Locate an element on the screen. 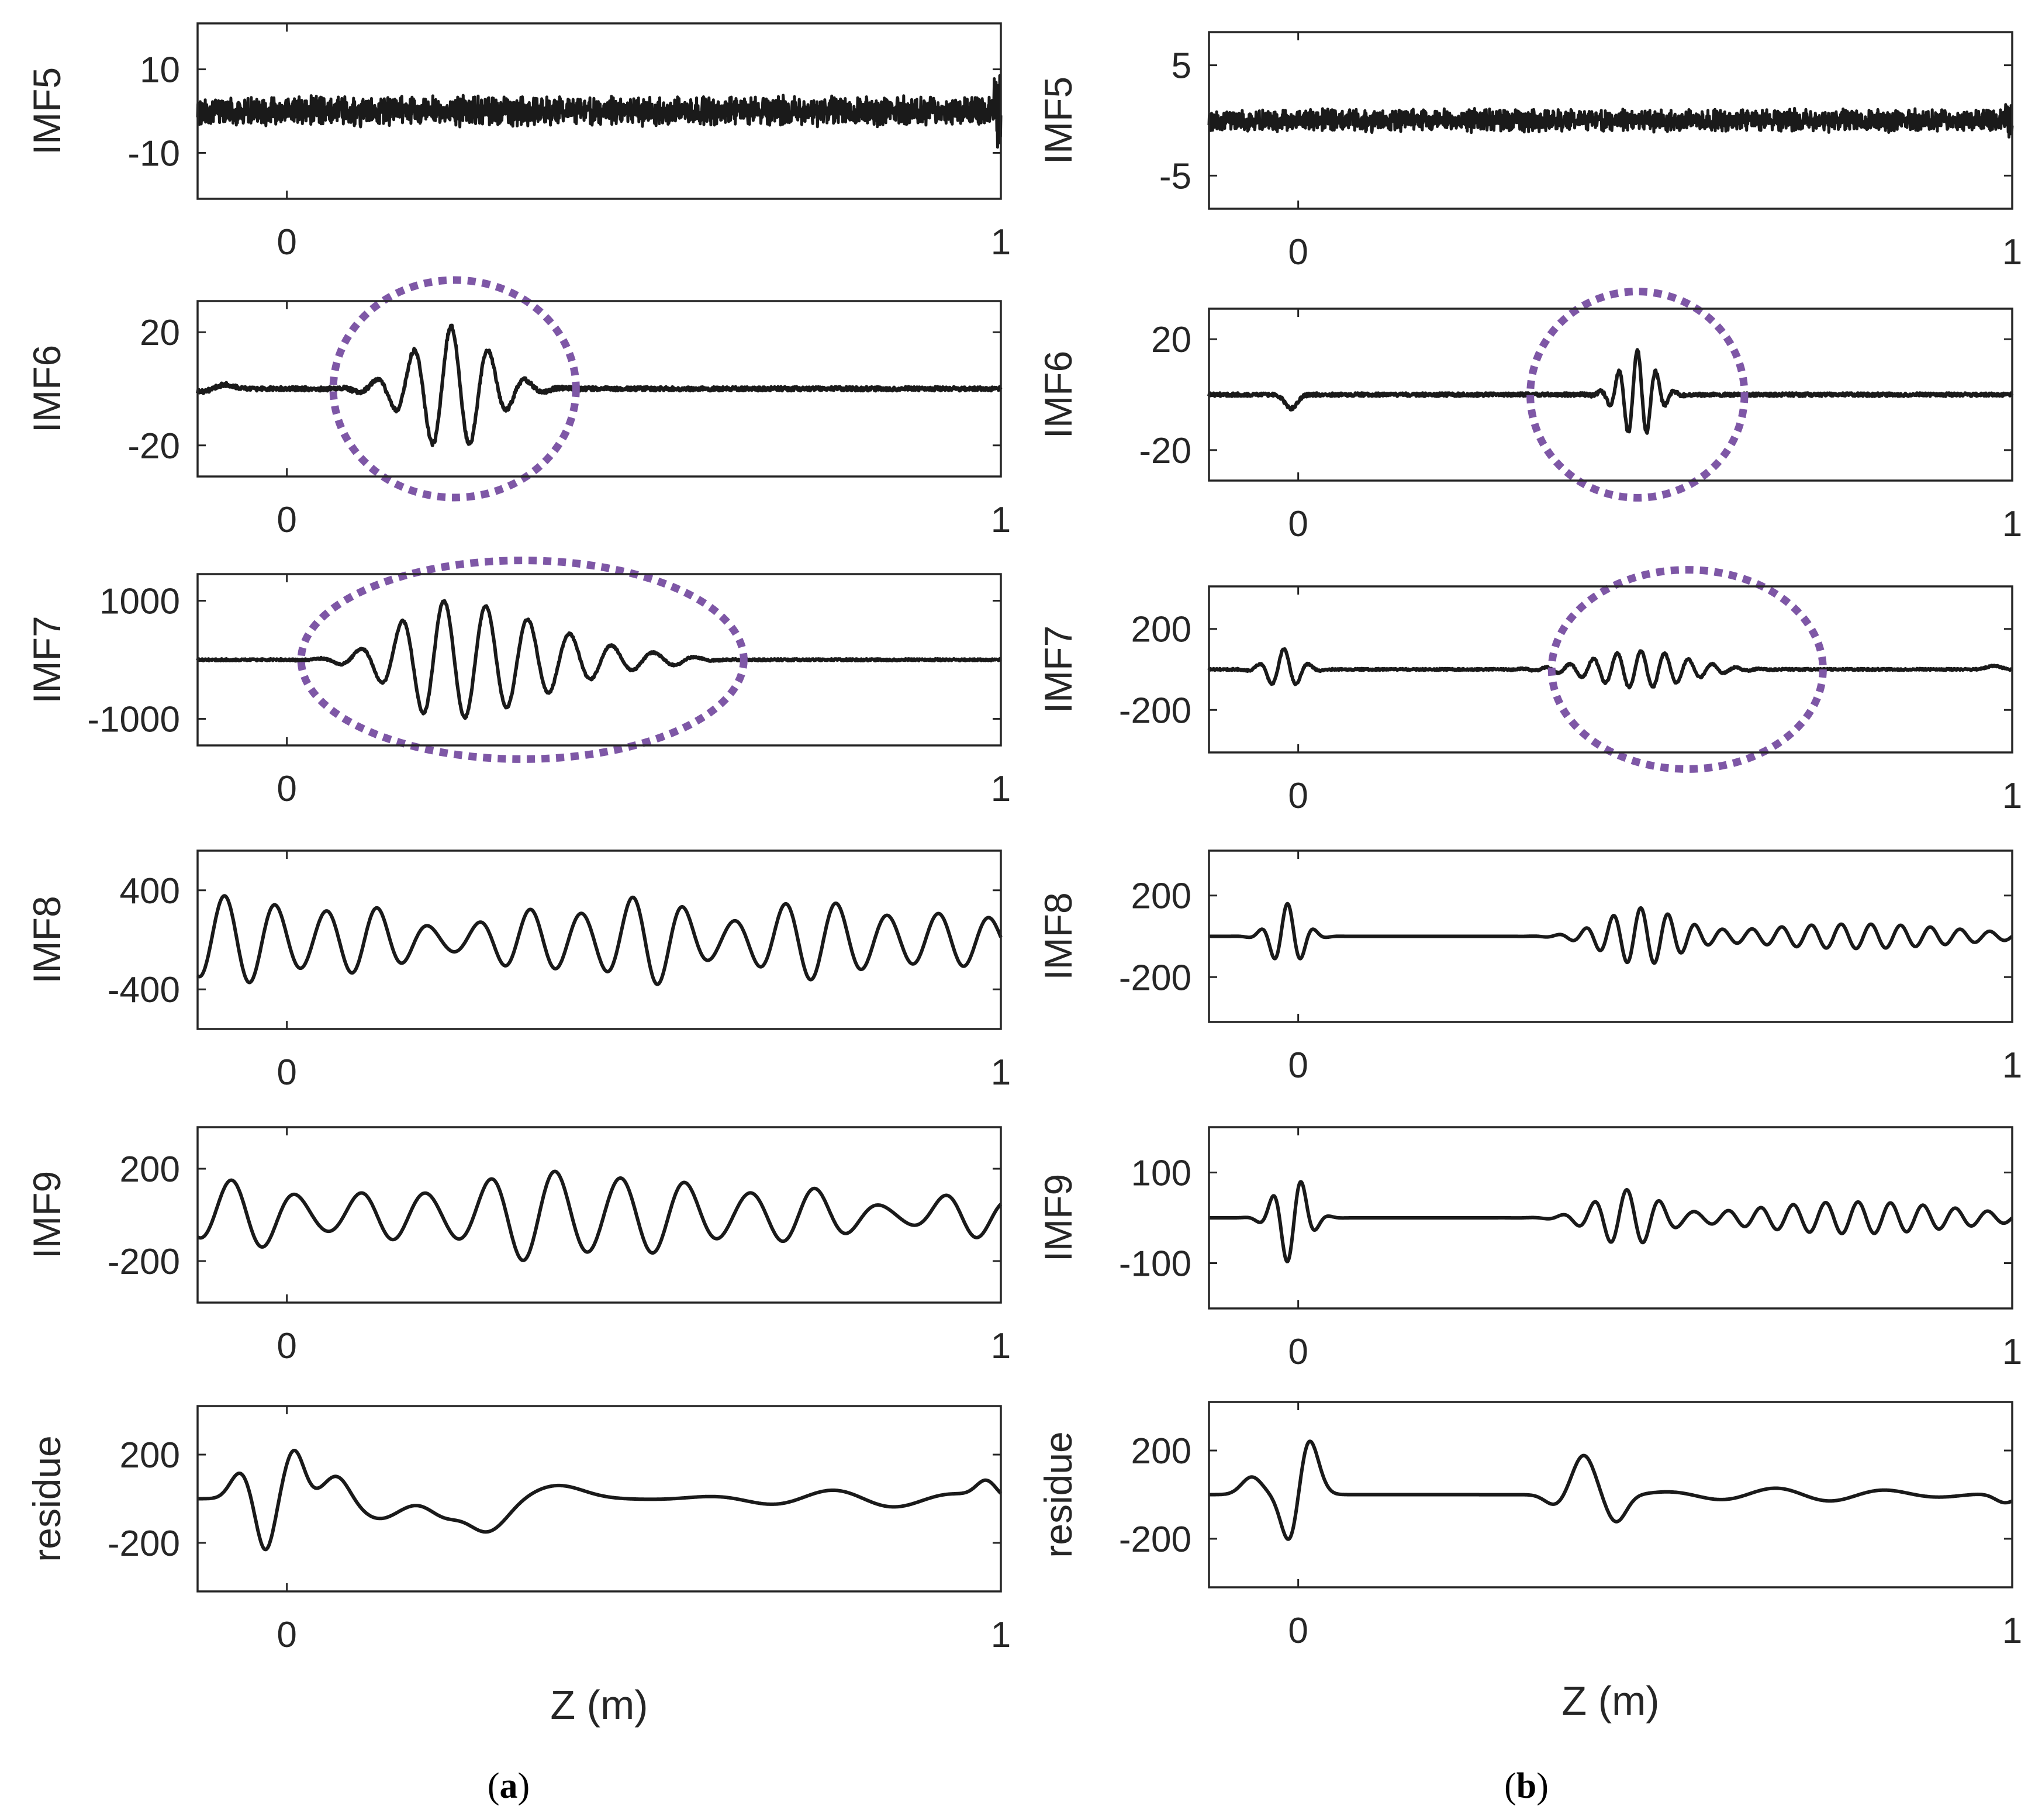  panel-label-a-text: a is located at coordinates (509, 1786).